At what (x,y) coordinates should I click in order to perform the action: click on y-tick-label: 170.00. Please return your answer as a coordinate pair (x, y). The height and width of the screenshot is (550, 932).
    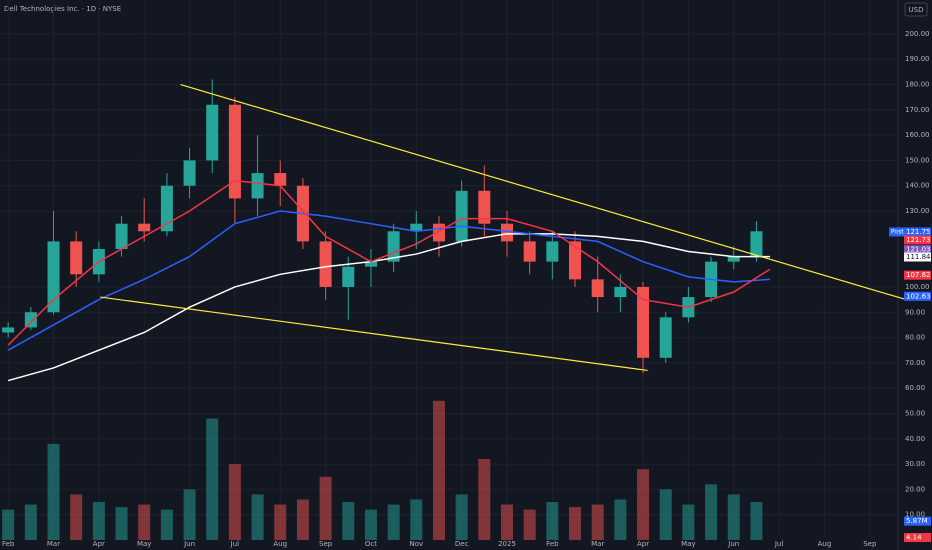
    Looking at the image, I should click on (917, 110).